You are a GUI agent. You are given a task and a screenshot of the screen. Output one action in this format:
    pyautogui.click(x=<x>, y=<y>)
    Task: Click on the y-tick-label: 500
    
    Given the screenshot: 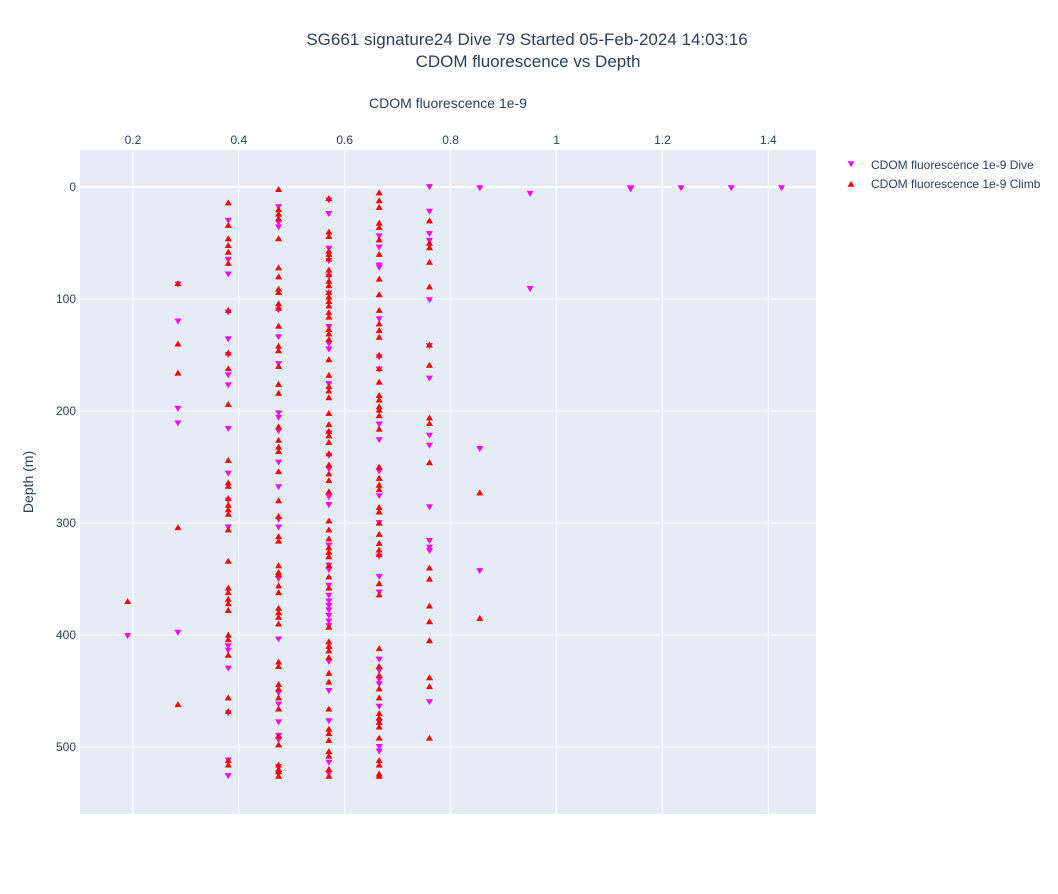 What is the action you would take?
    pyautogui.click(x=66, y=747)
    